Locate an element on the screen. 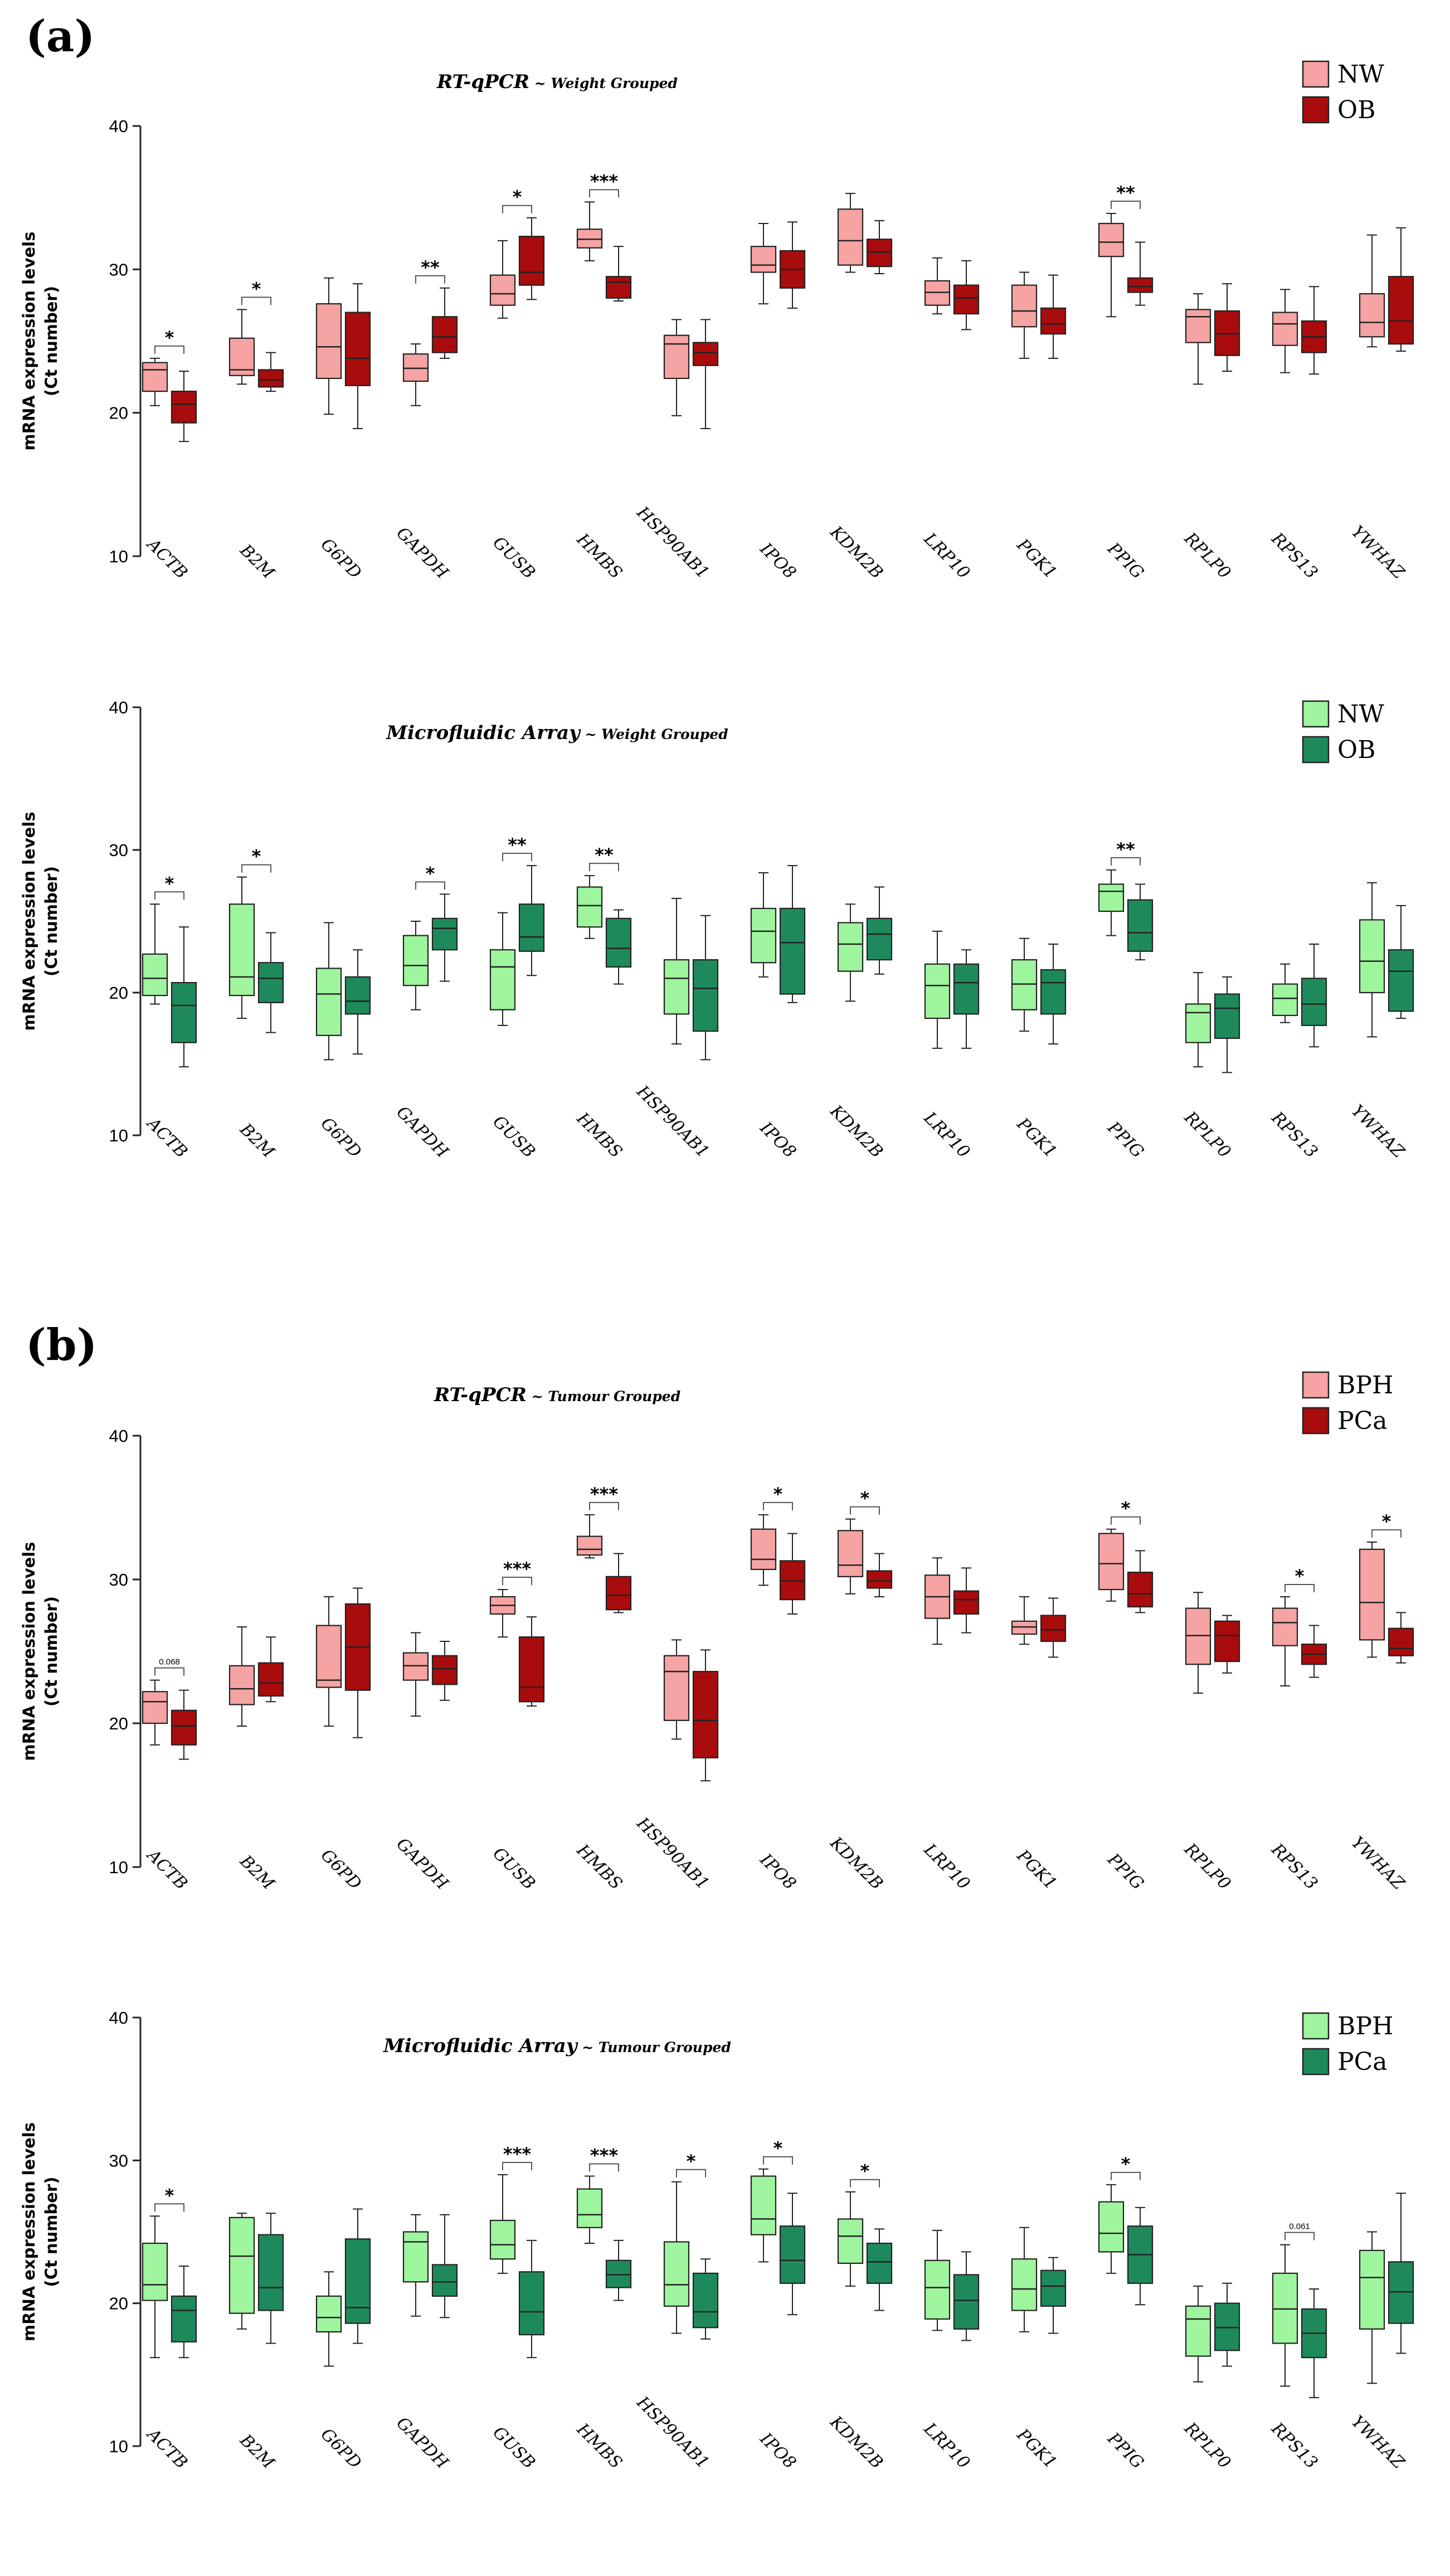 This screenshot has width=1450, height=2576. y-tick-label: 10 is located at coordinates (118, 1867).